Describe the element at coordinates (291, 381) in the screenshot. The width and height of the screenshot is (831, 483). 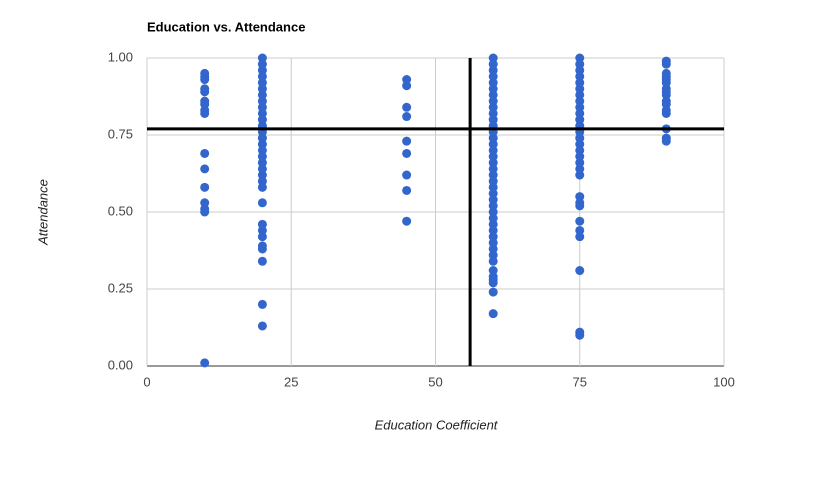
I see `x-tick-label: 25` at that location.